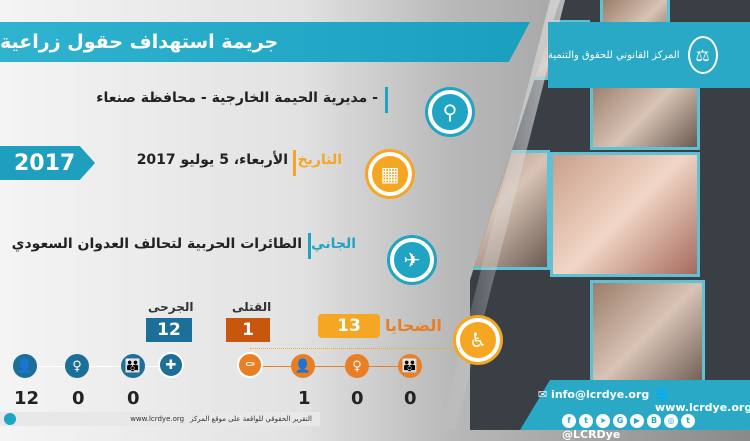 The image size is (750, 441). I want to click on org-header: ⚖ المركز القانوني للحقوق والتنمية, so click(649, 55).